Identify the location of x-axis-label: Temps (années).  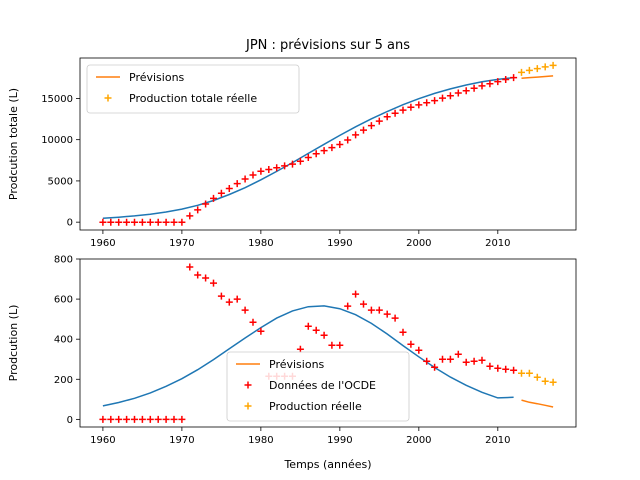
(327, 464).